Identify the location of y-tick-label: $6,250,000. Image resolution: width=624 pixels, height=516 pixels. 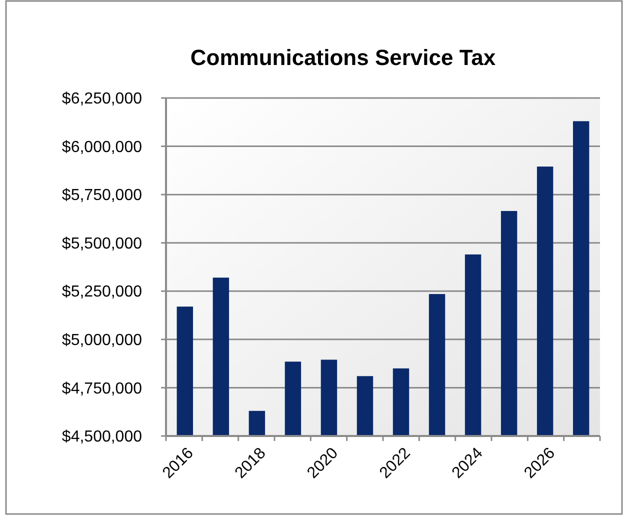
(102, 99).